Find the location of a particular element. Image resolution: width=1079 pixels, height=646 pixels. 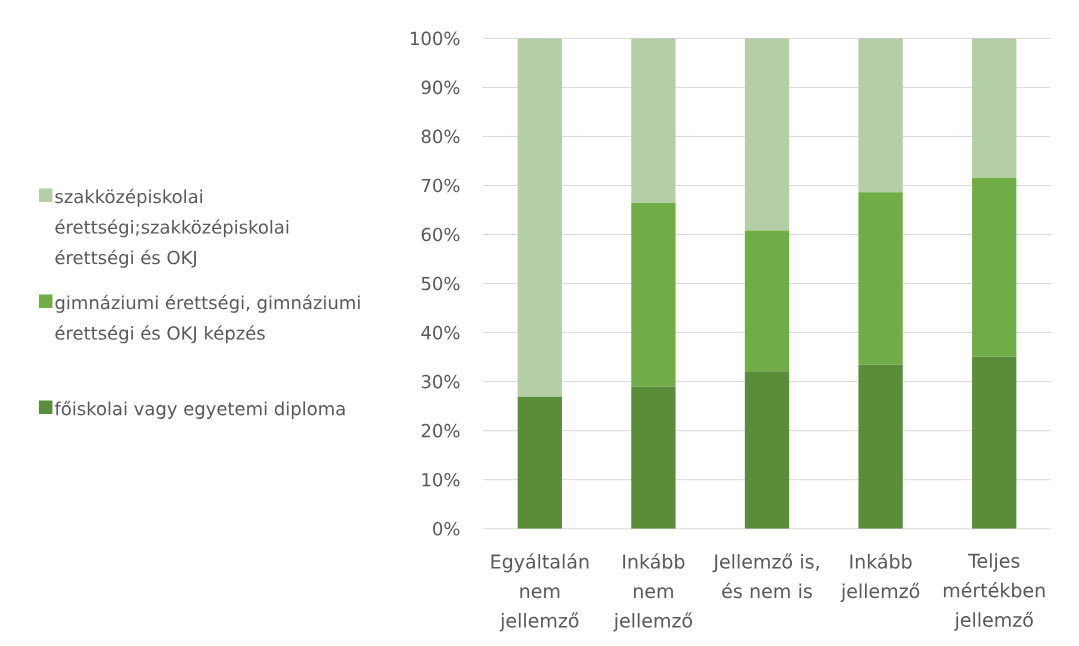

y-tick-label: 80% is located at coordinates (440, 136).